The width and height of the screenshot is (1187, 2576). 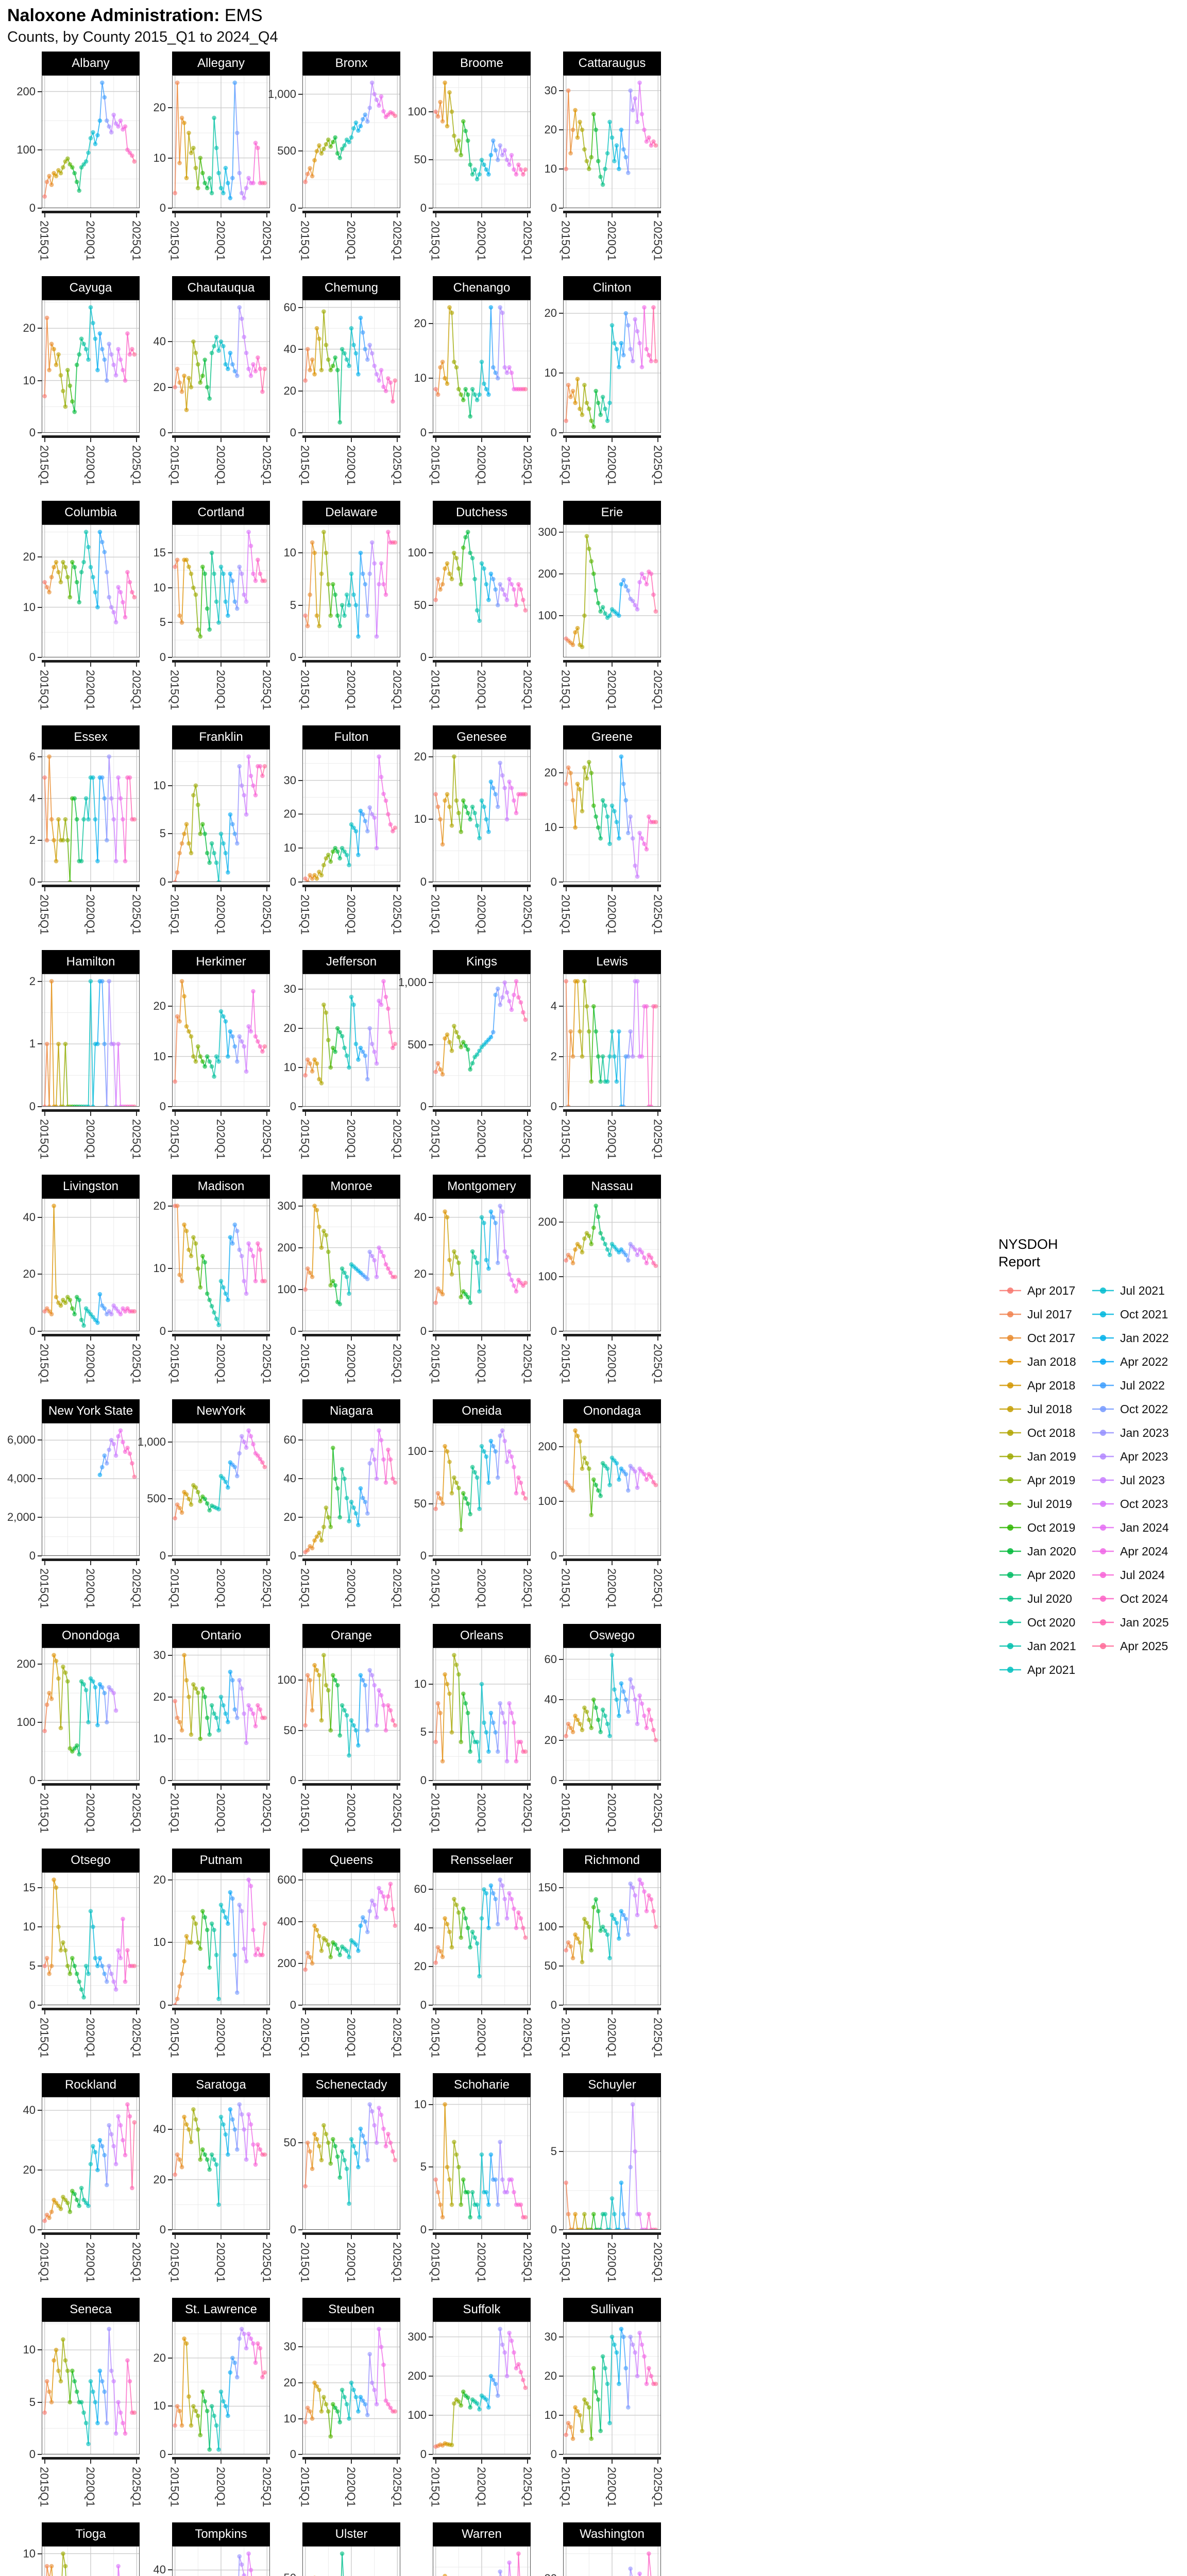 What do you see at coordinates (338, 1961) in the screenshot?
I see `panel-queens: Queens 0 200 400 600 2015Q1 2020Q1 2025Q1` at bounding box center [338, 1961].